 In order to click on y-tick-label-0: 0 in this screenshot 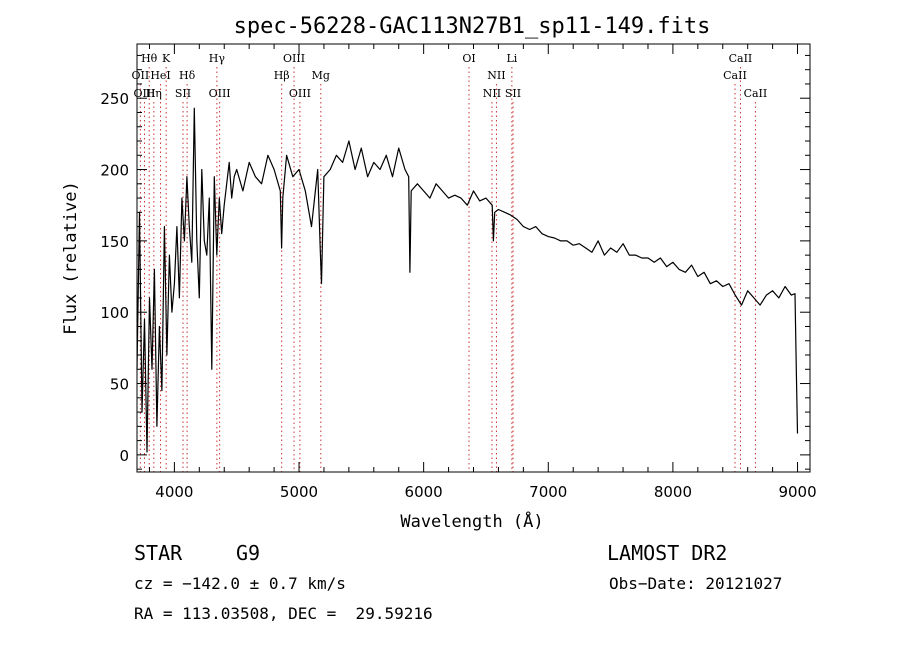, I will do `click(124, 456)`.